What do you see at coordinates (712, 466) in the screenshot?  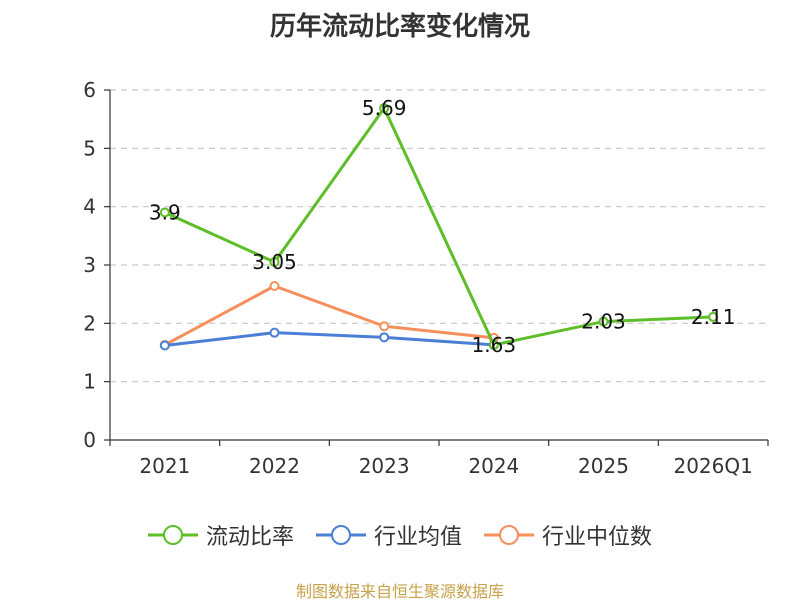 I see `x-tick-label: 2026Q1` at bounding box center [712, 466].